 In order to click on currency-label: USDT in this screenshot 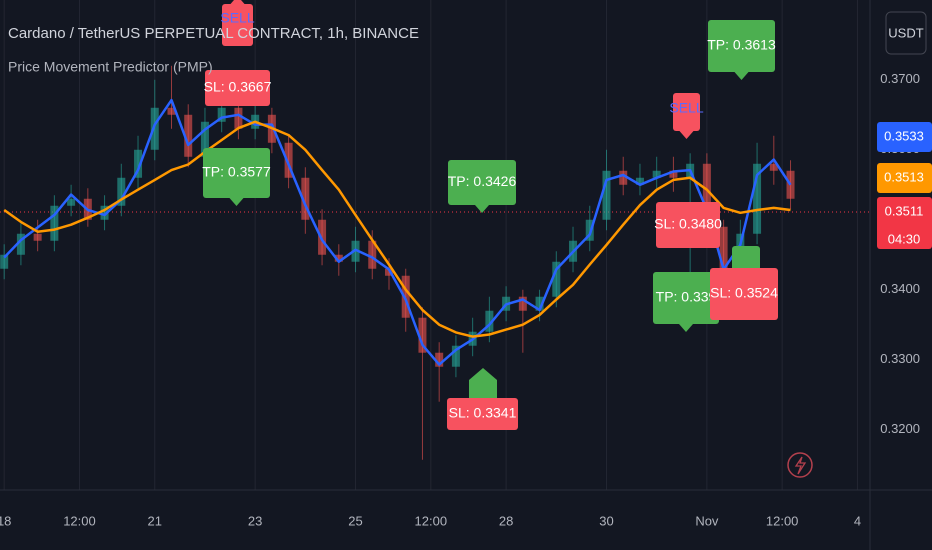, I will do `click(905, 32)`.